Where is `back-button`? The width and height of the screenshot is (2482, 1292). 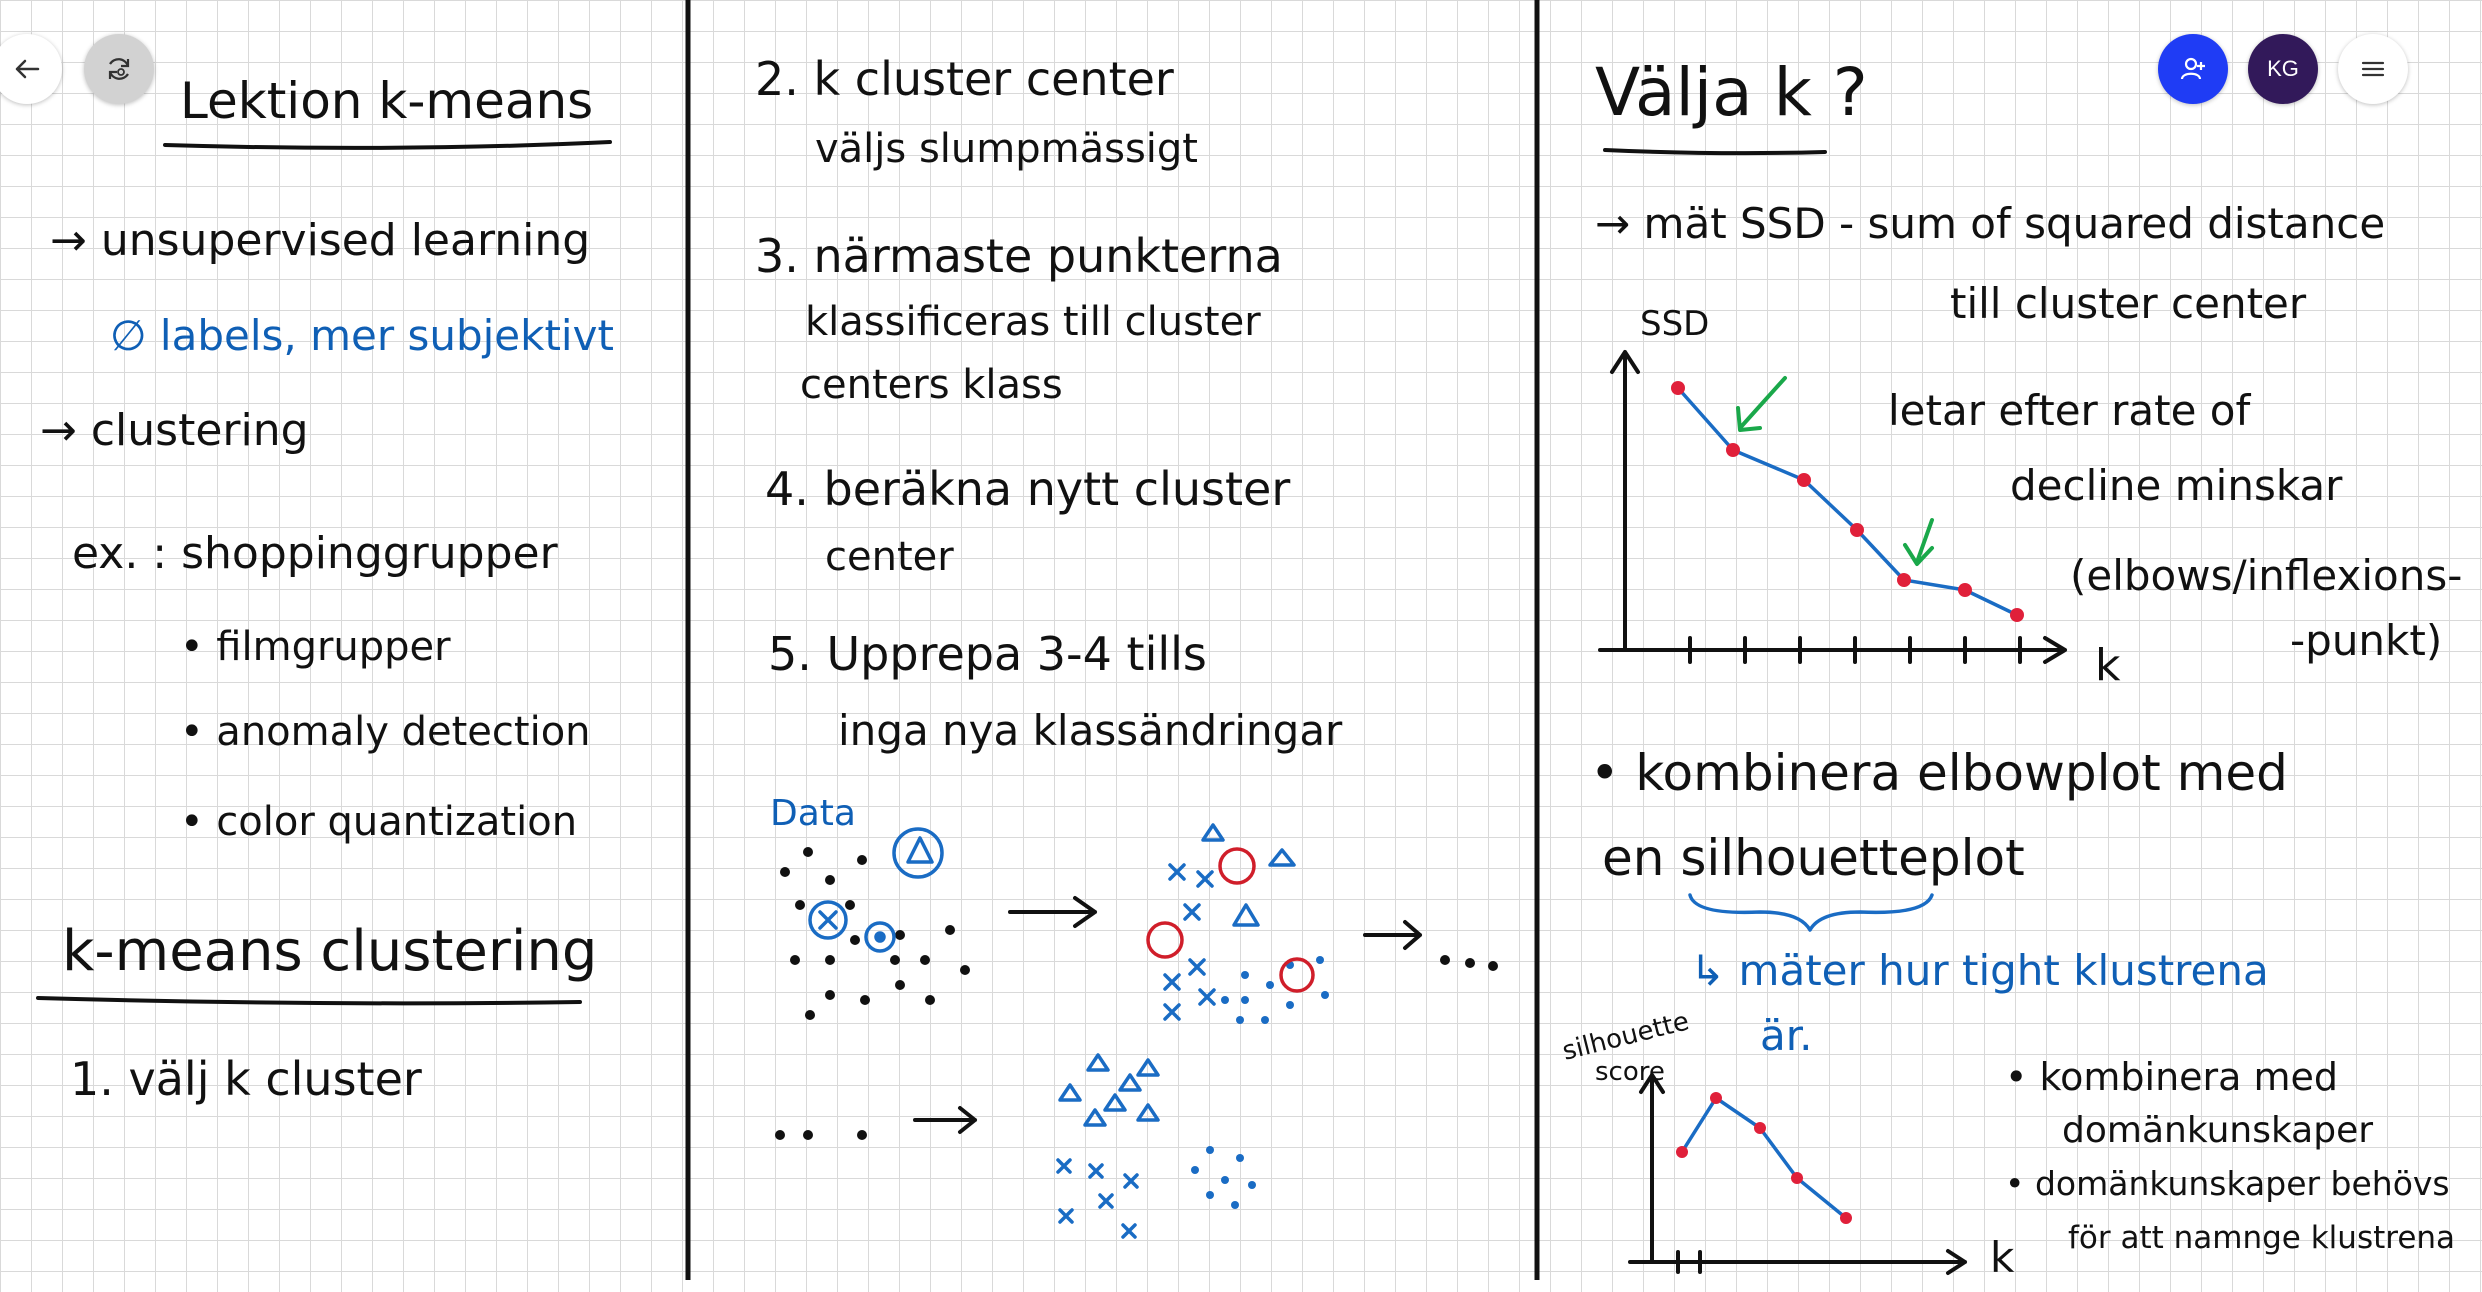
back-button is located at coordinates (31, 69).